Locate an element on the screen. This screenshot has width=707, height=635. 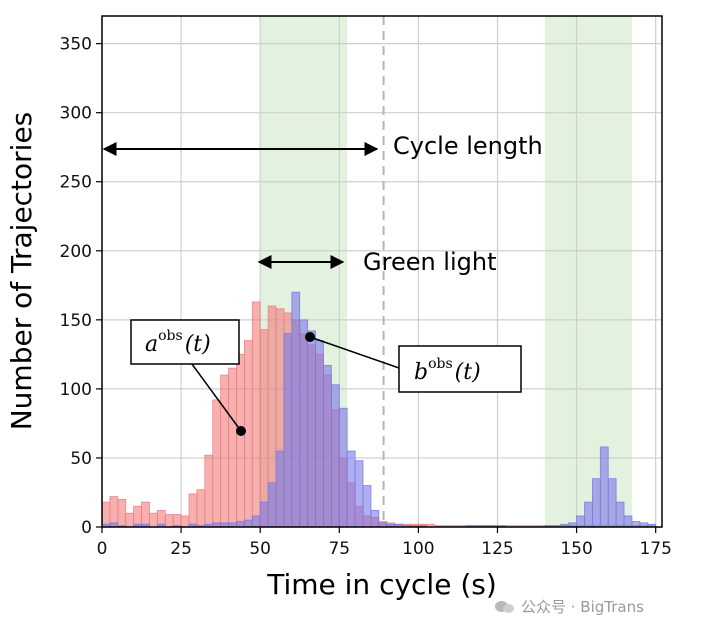
x-tick-label: 125 is located at coordinates (497, 549).